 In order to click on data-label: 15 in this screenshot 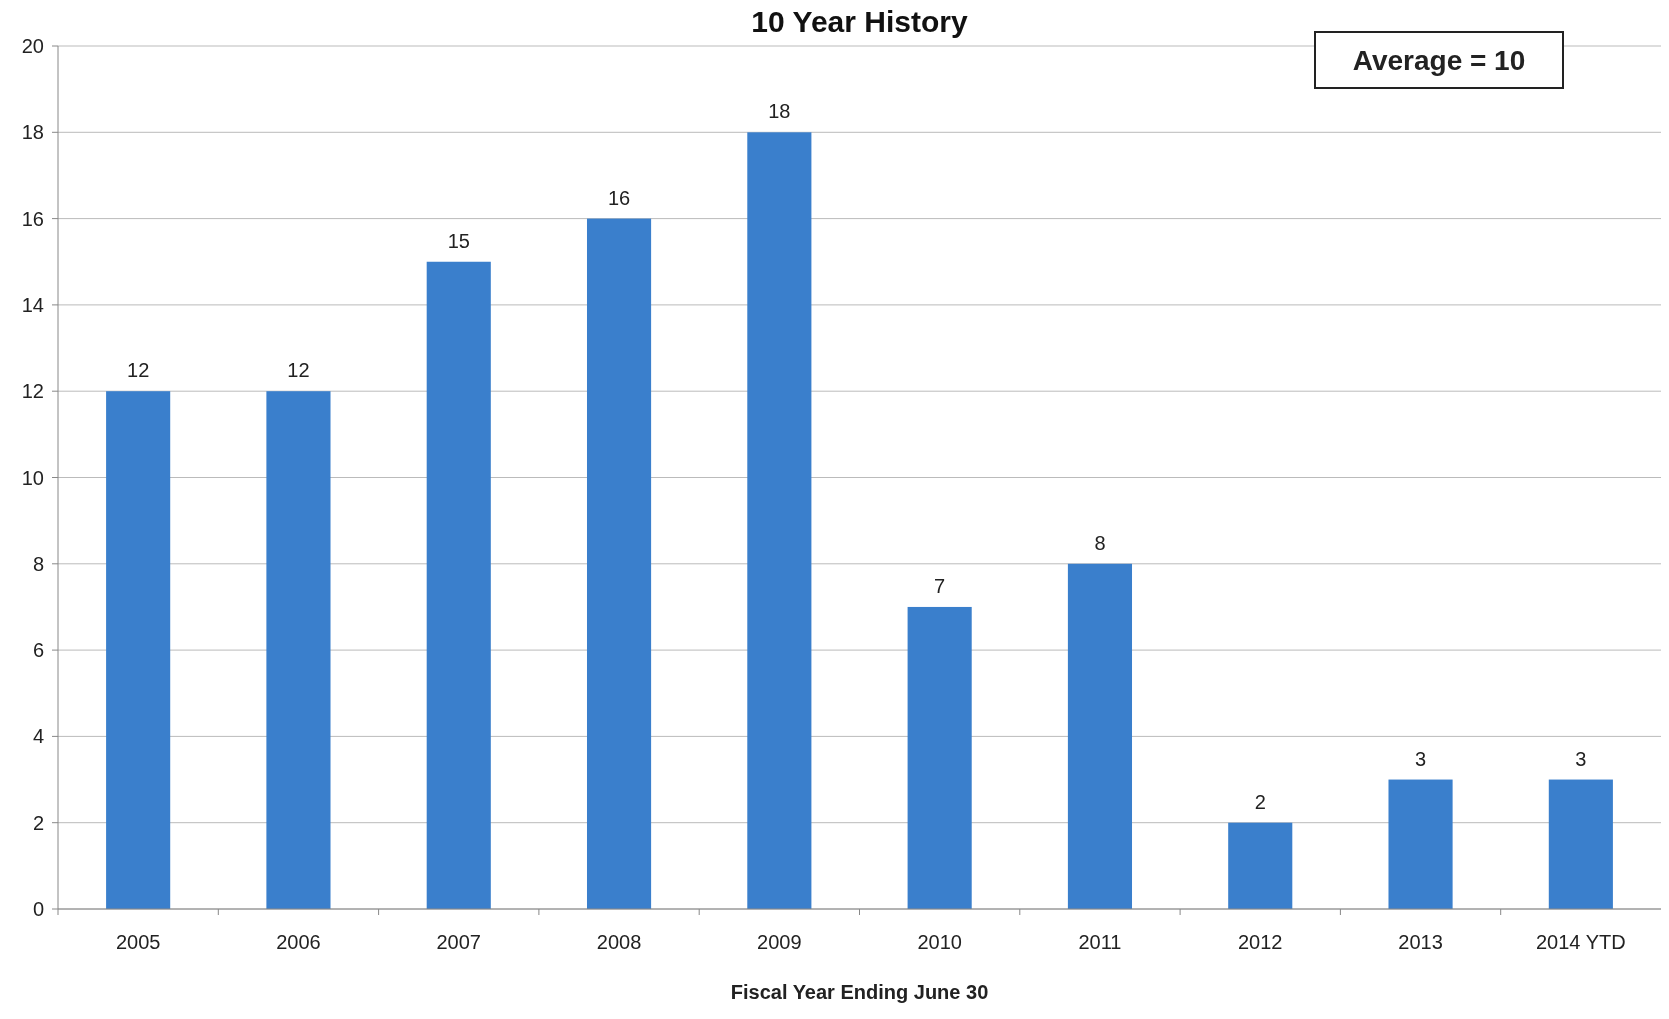, I will do `click(458, 240)`.